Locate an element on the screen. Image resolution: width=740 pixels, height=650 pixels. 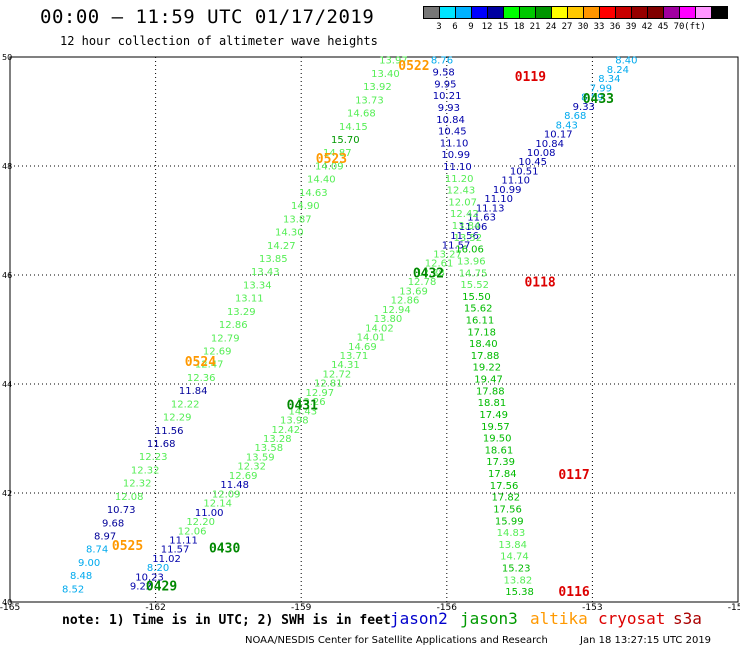
wave-height-value: 10.84 is located at coordinates (450, 120).